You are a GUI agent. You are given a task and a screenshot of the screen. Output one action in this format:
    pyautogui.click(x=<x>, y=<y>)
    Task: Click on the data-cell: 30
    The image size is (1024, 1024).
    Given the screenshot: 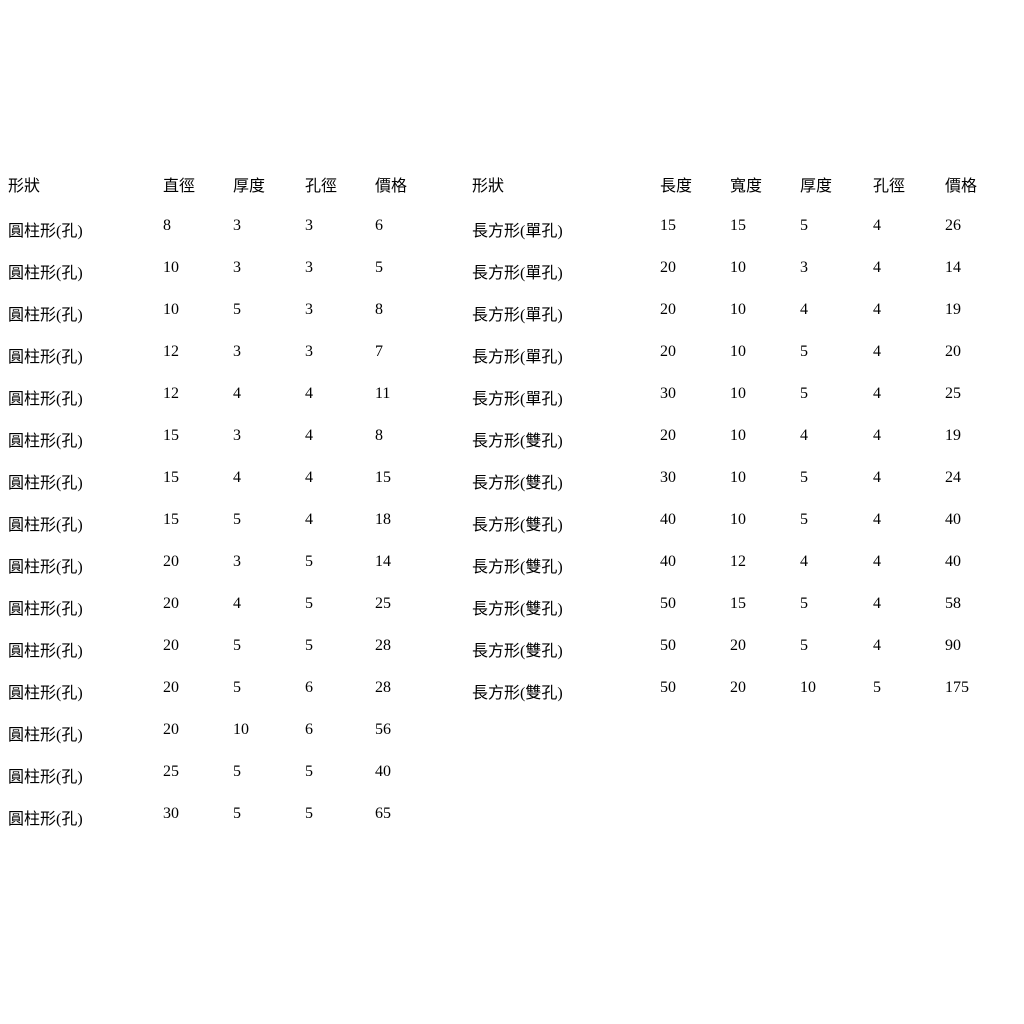 What is the action you would take?
    pyautogui.click(x=668, y=477)
    